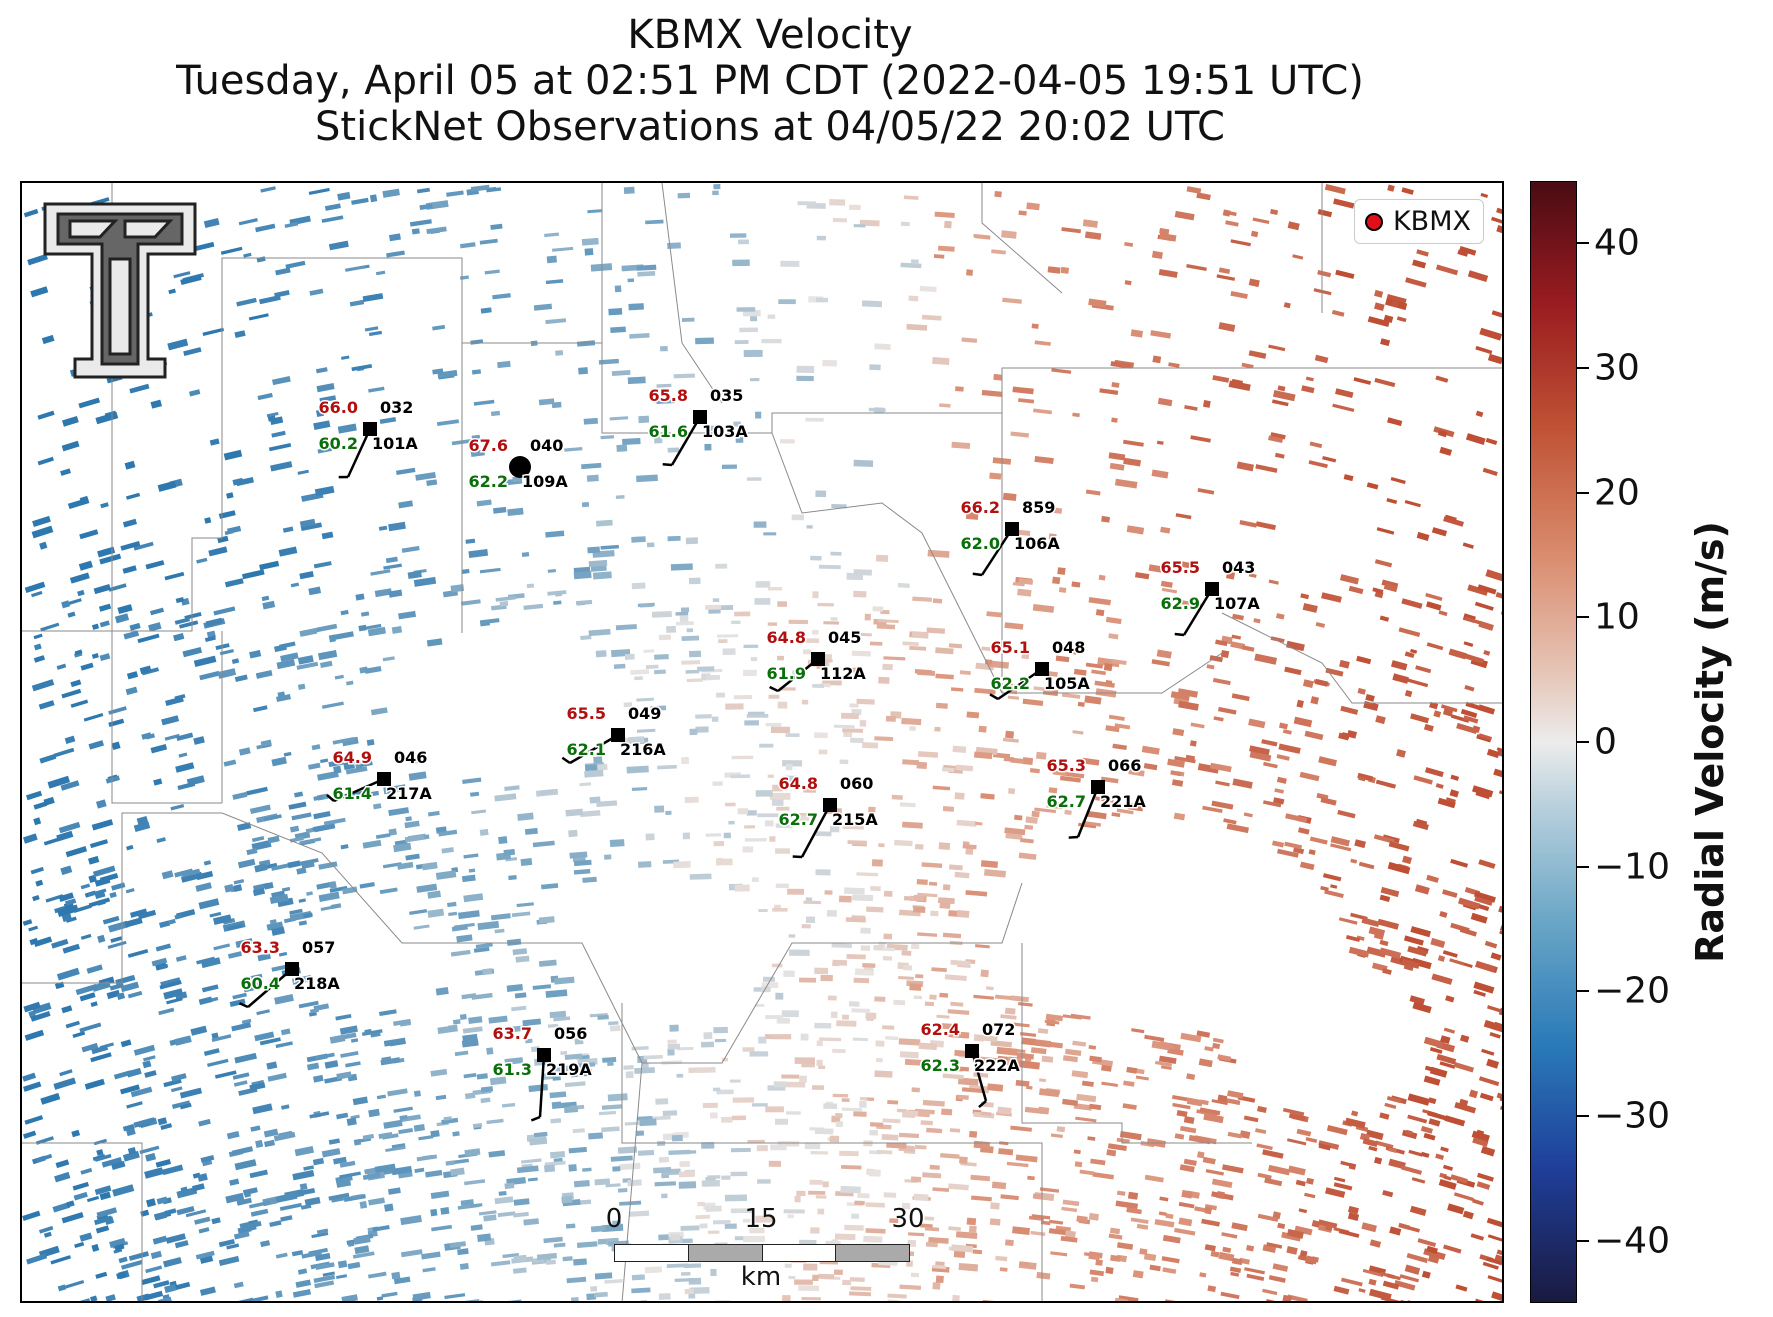  Describe the element at coordinates (908, 1219) in the screenshot. I see `scale-tick-30: 30` at that location.